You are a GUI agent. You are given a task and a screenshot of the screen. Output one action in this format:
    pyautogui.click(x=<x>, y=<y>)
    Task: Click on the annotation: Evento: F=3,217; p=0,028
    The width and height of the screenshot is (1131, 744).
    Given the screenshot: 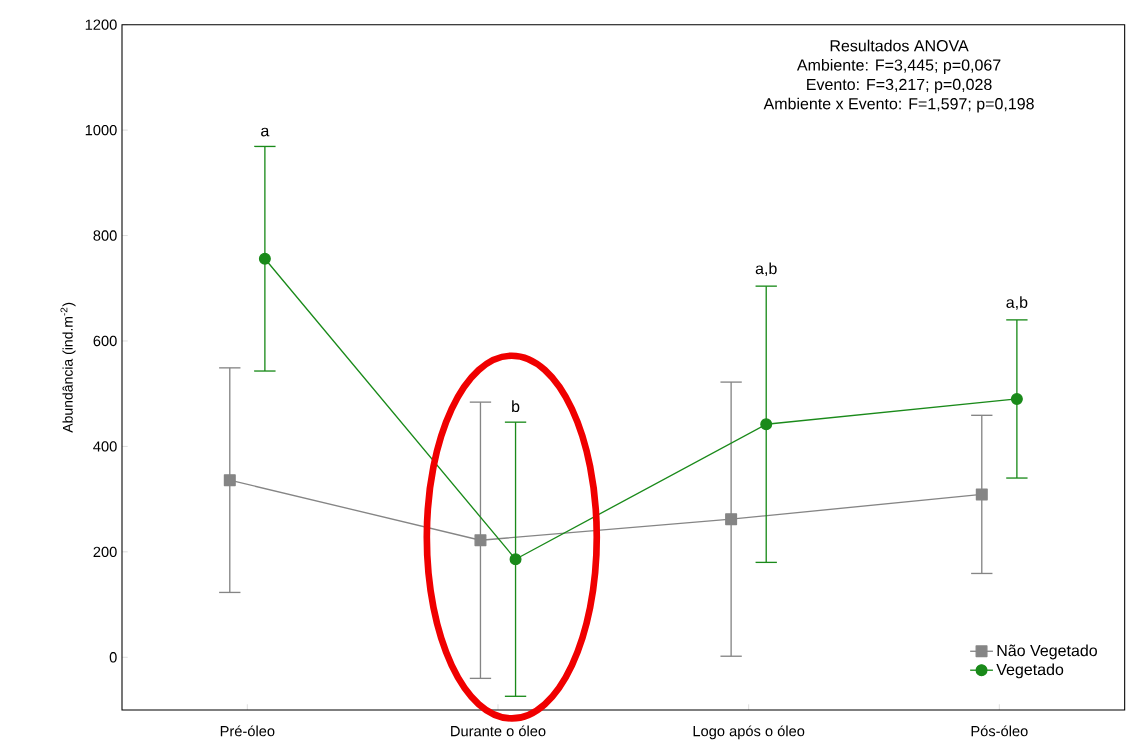 What is the action you would take?
    pyautogui.click(x=899, y=86)
    